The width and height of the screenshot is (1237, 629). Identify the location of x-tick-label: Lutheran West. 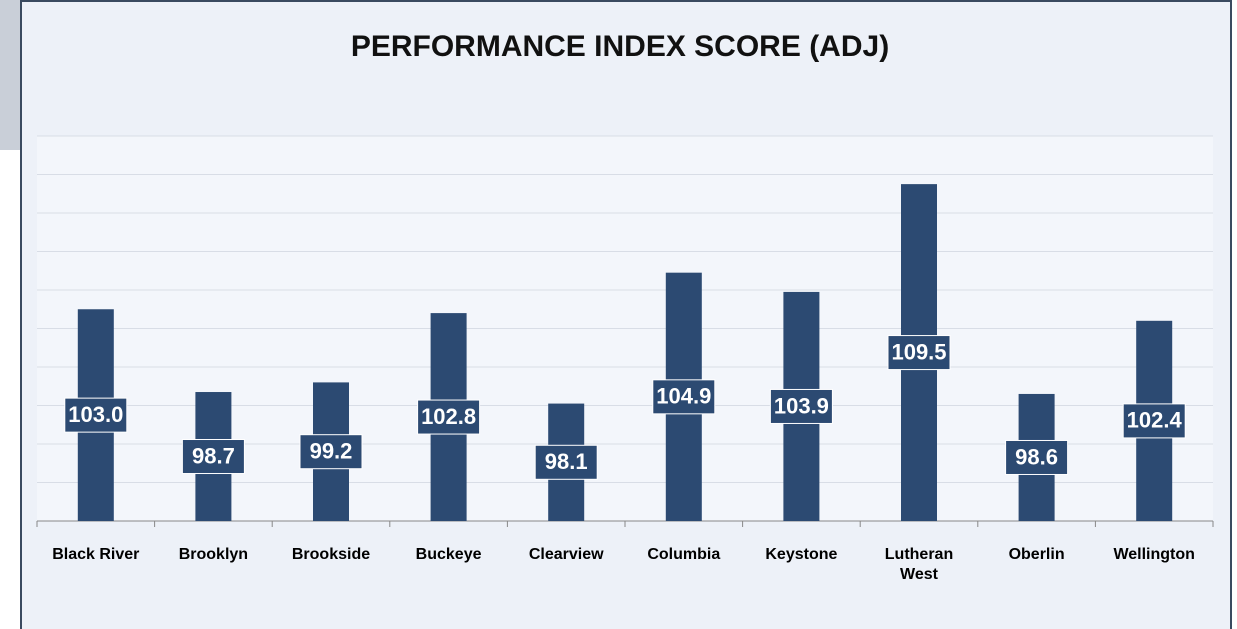
(919, 564).